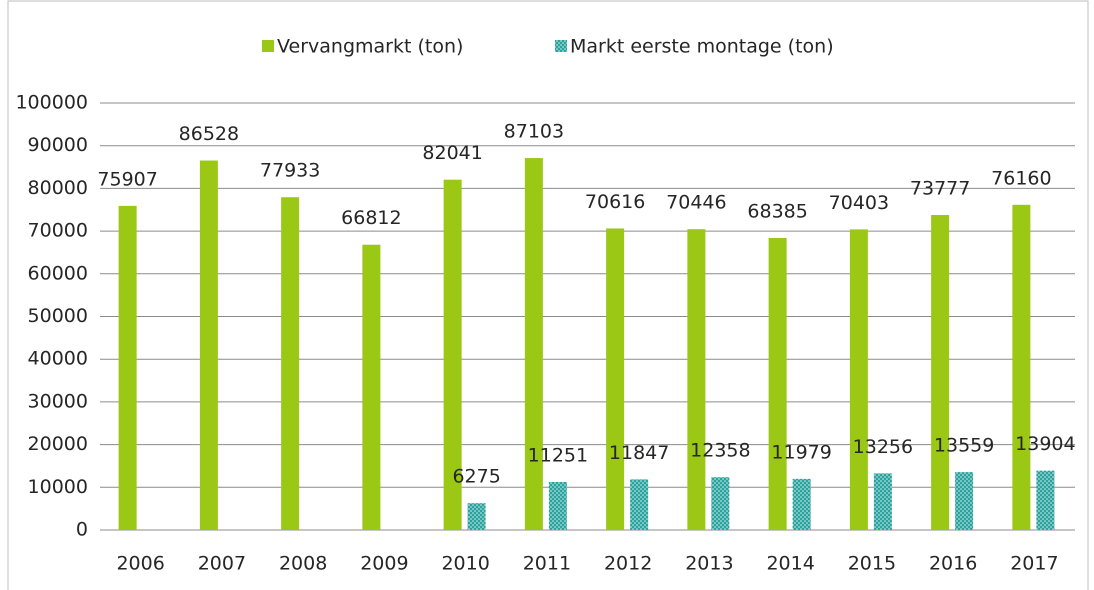 The image size is (1094, 590). Describe the element at coordinates (872, 564) in the screenshot. I see `x-tick-label: 2015` at that location.